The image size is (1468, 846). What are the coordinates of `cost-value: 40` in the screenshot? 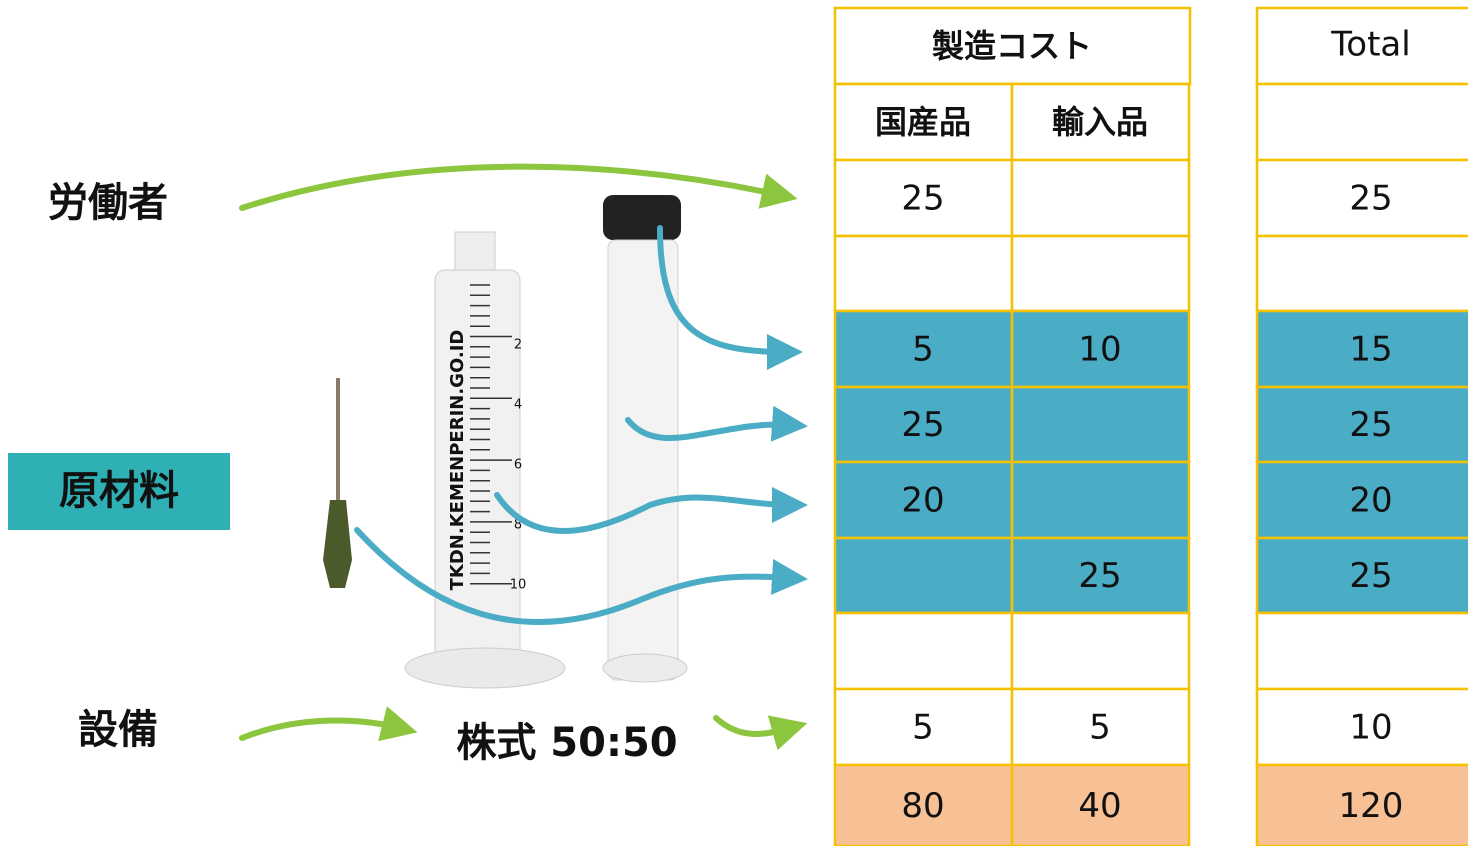 It's located at (1099, 806).